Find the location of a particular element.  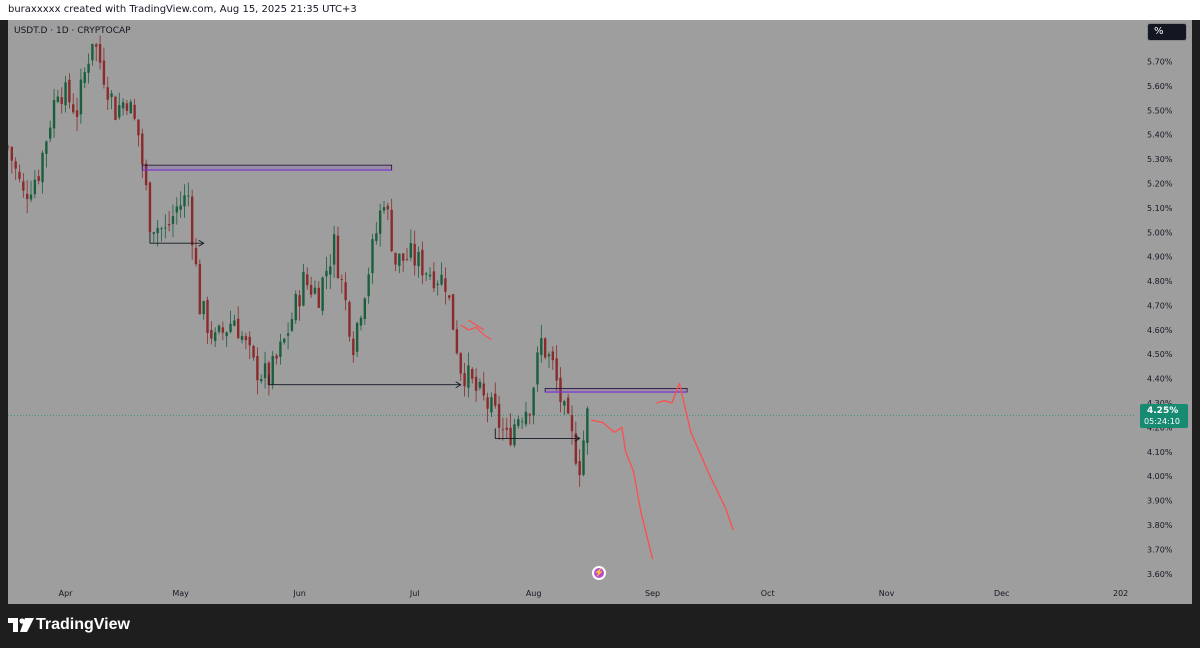

y-tick-label: 3.80% is located at coordinates (1160, 525).